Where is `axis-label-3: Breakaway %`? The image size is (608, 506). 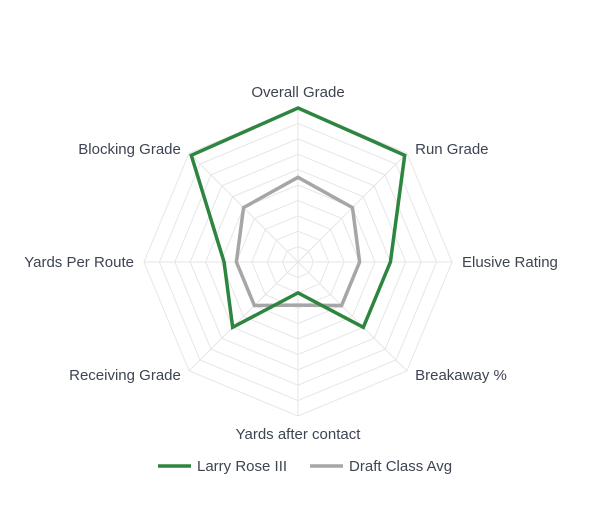
axis-label-3: Breakaway % is located at coordinates (461, 375).